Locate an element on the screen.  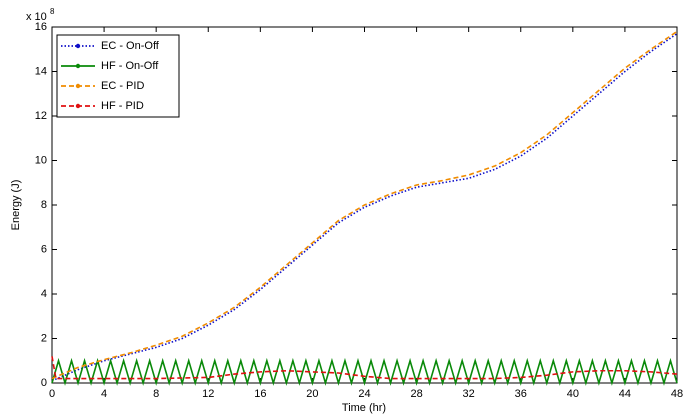
legend-label: EC - On-Off is located at coordinates (130, 46).